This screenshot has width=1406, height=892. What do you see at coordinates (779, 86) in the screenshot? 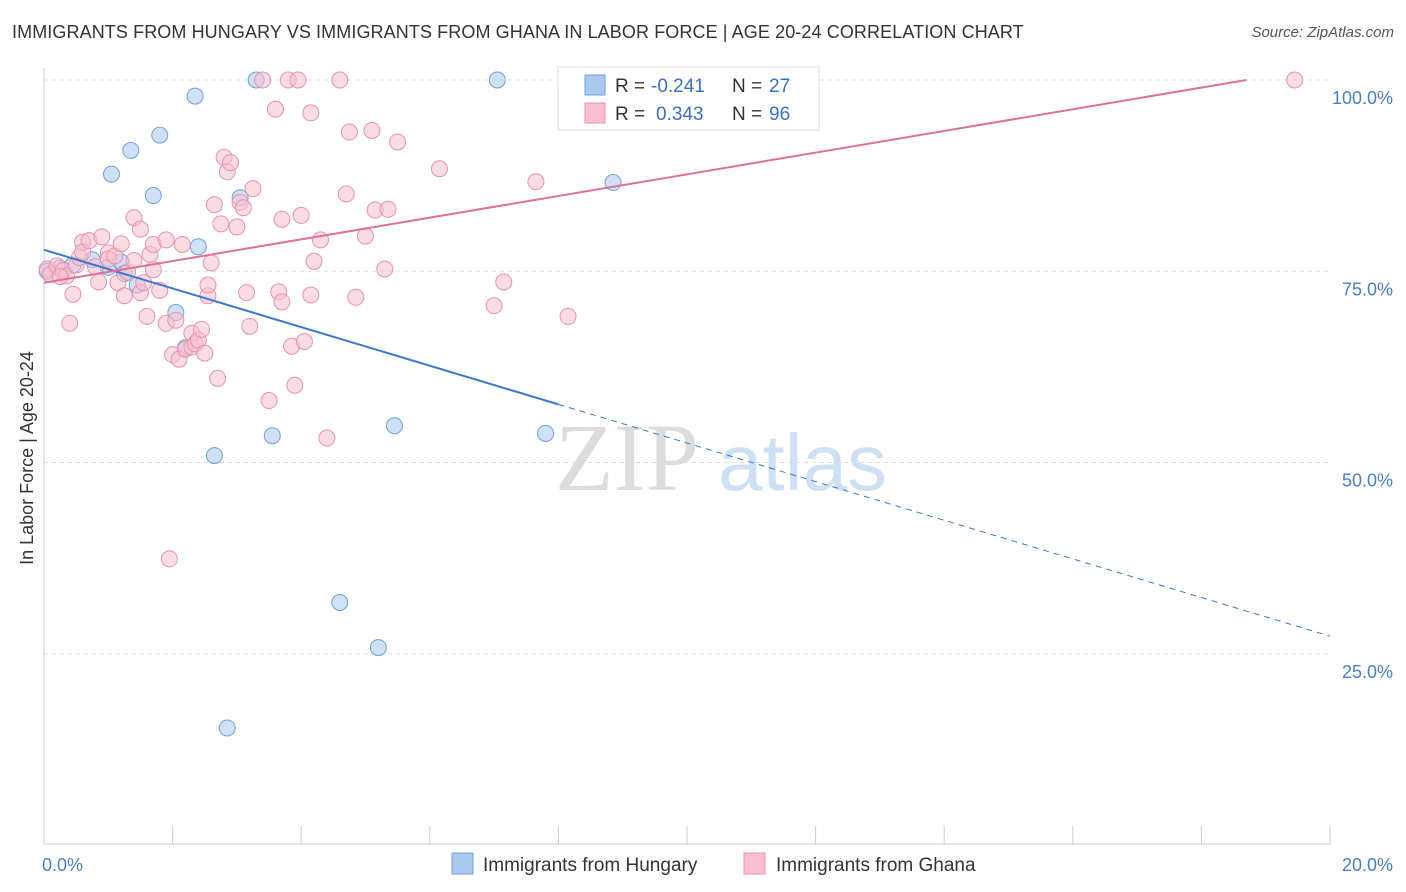
I see `stats-n-hungary: 27` at bounding box center [779, 86].